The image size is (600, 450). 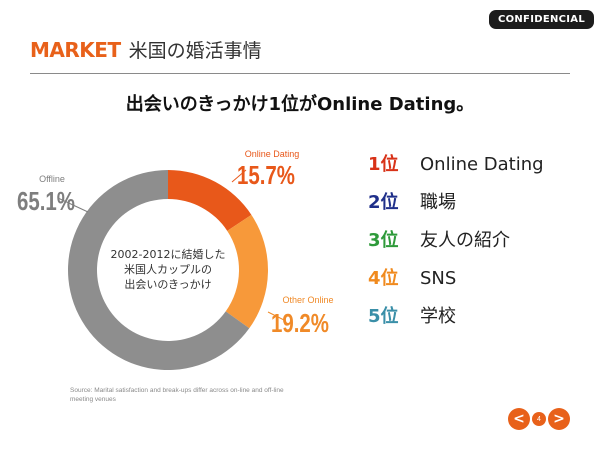 I want to click on ranking-item: 1位 Online Dating, so click(x=456, y=169).